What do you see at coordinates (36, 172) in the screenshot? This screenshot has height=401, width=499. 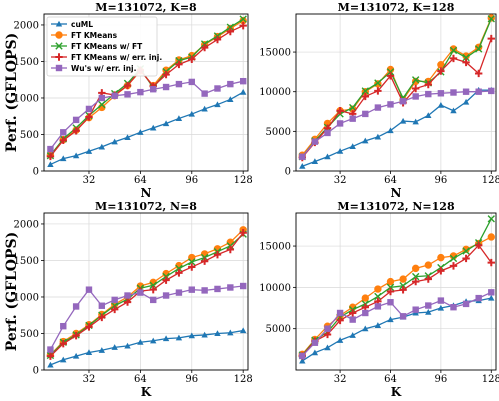 I see `y-tick-label: 0` at bounding box center [36, 172].